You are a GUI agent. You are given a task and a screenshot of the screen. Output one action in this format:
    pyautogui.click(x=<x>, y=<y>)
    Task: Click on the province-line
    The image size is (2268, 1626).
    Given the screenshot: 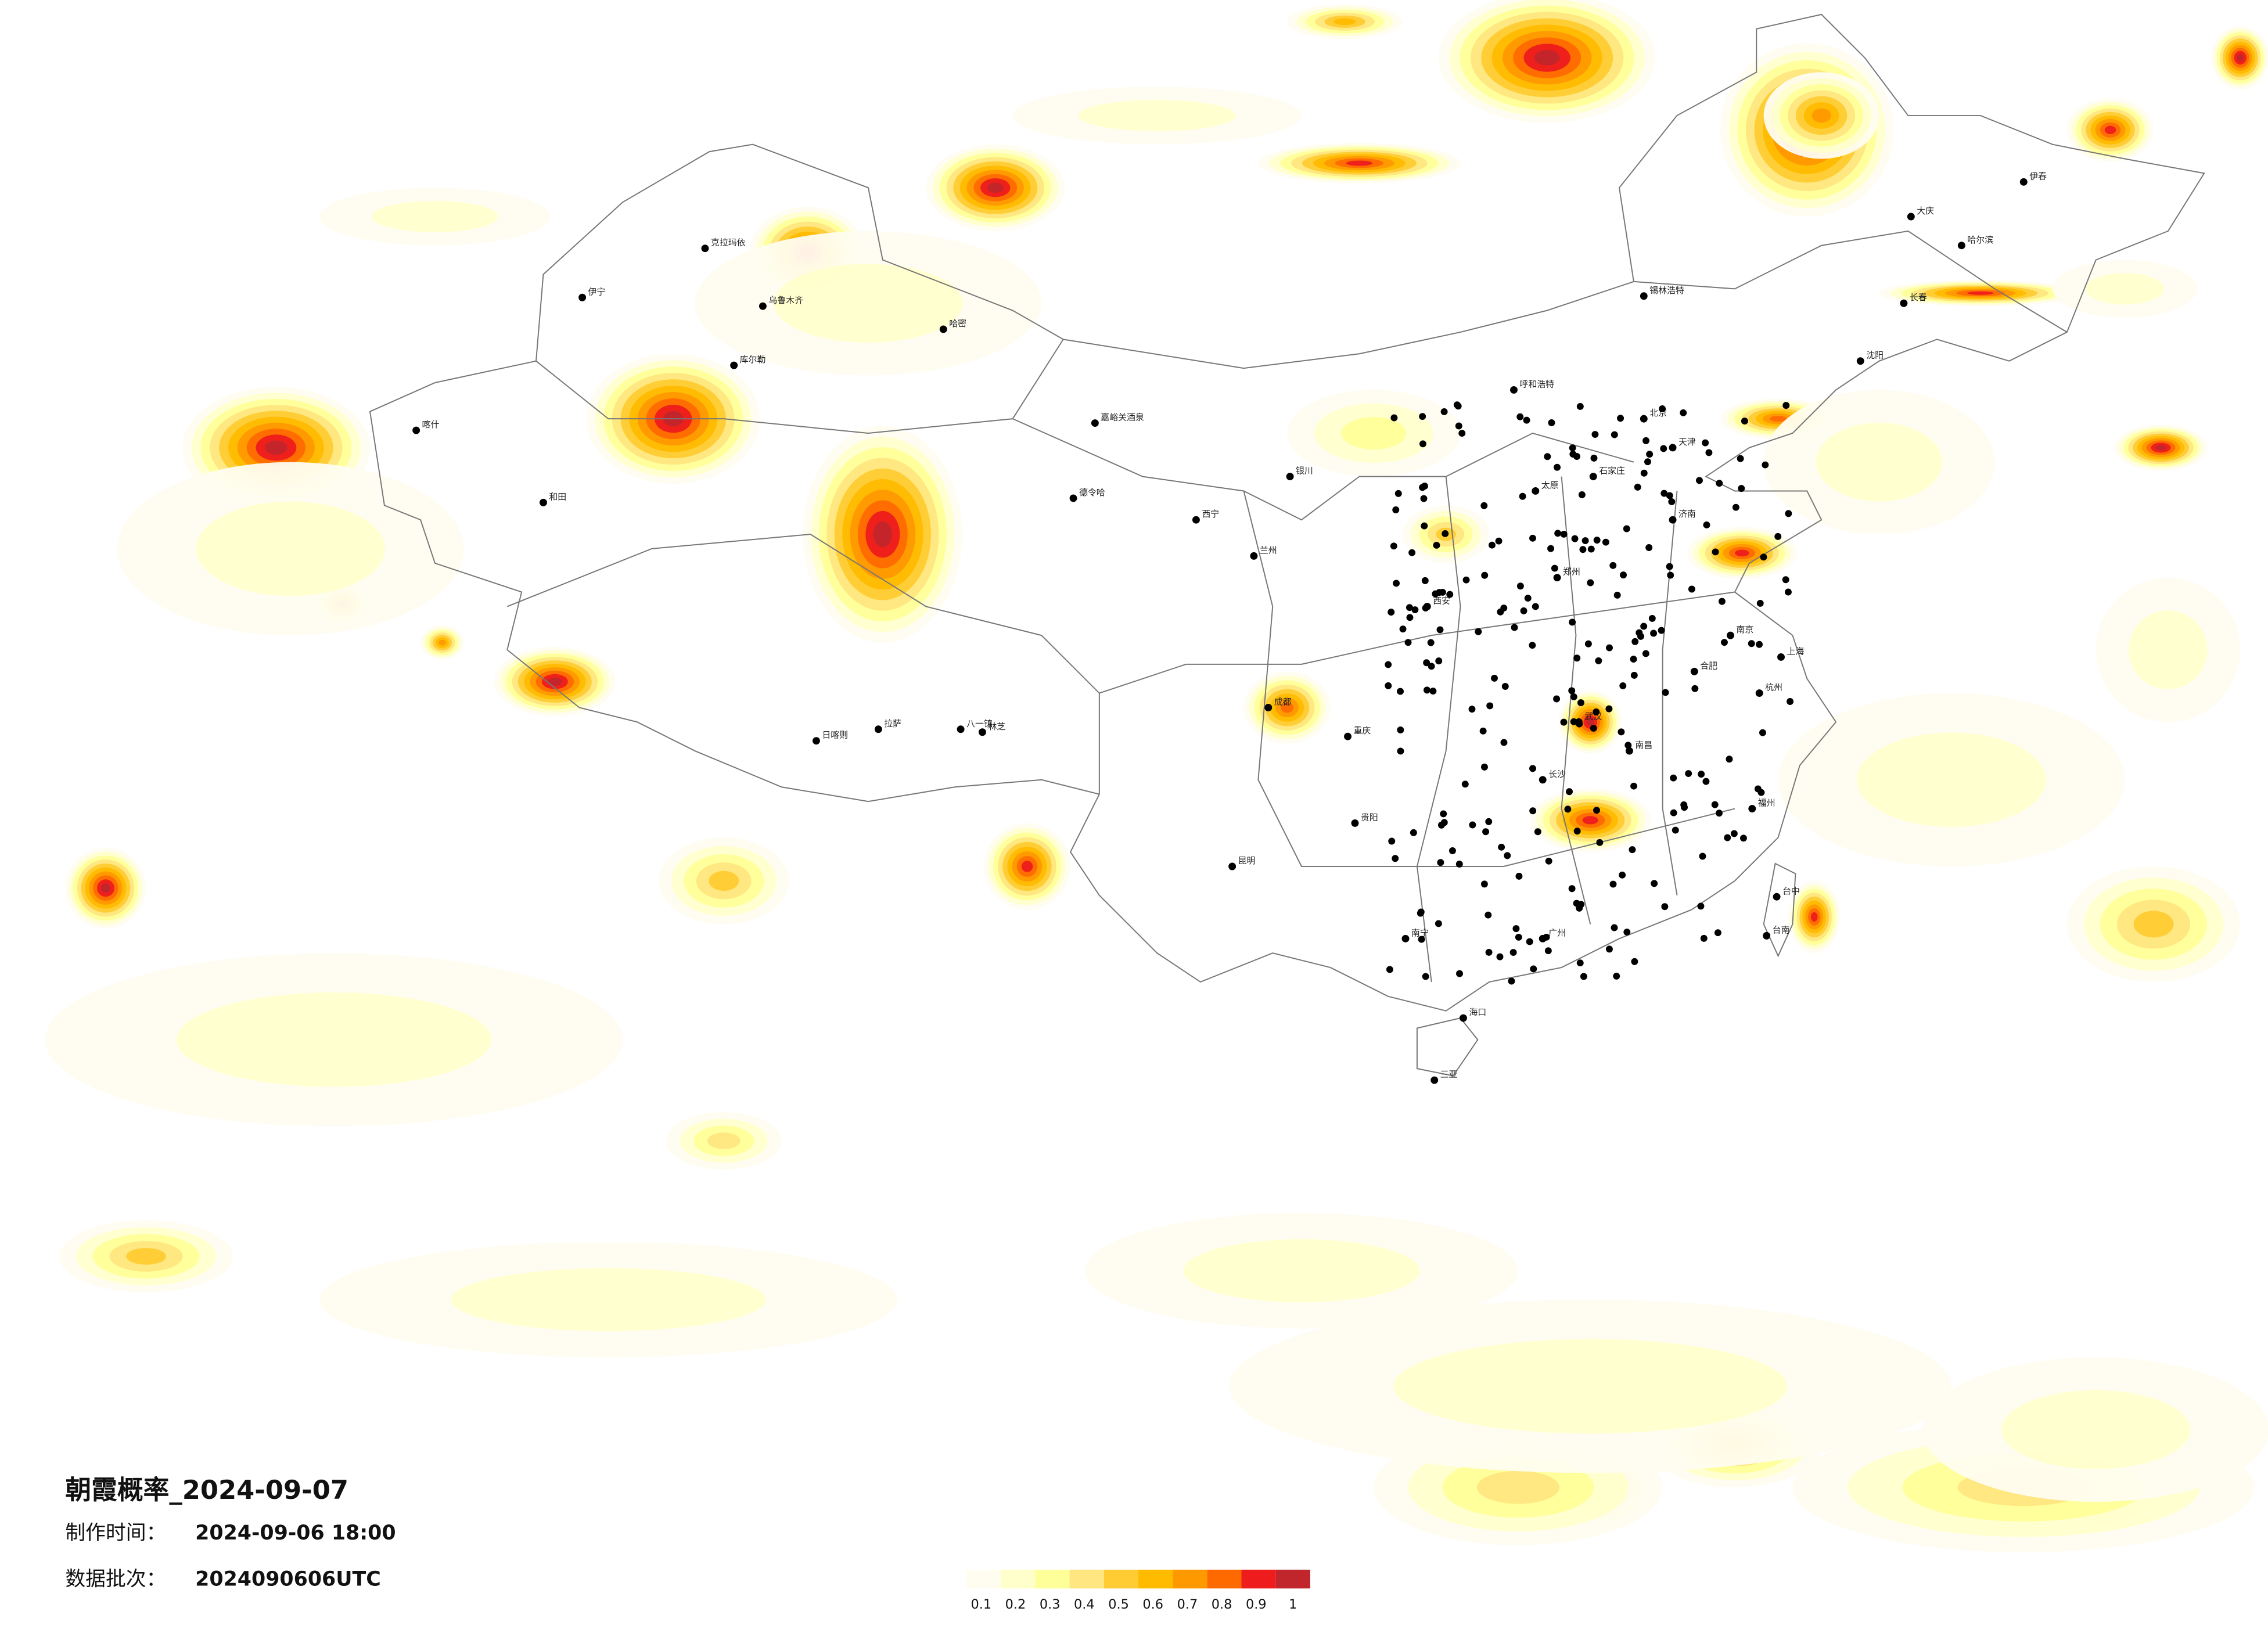 What is the action you would take?
    pyautogui.click(x=1670, y=693)
    